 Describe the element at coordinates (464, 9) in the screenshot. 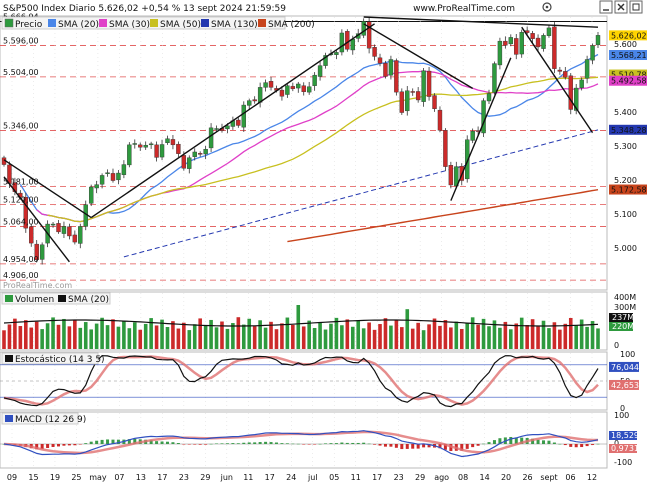

I see `site-label: www.ProRealTime.com` at that location.